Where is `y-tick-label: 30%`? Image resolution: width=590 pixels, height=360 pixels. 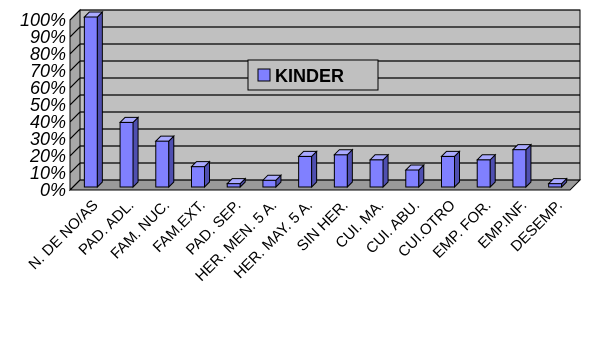 y-tick-label: 30% is located at coordinates (48, 139).